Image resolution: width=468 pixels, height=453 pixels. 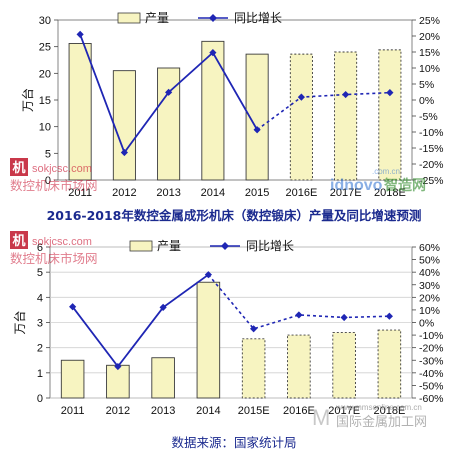 What do you see at coordinates (356, 185) in the screenshot?
I see `wm-idnovo-text: idnovo` at bounding box center [356, 185].